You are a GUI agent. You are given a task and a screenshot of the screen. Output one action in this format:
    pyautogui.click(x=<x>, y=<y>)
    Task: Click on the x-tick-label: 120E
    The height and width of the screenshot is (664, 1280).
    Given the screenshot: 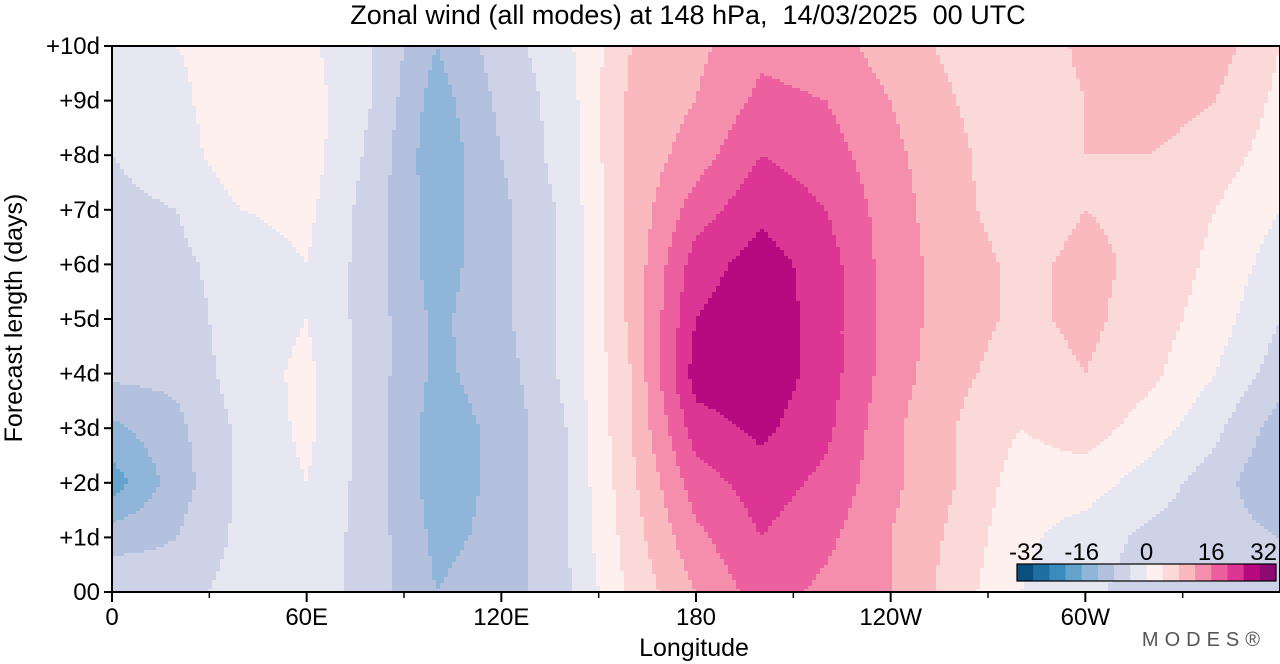 What is the action you would take?
    pyautogui.click(x=501, y=617)
    